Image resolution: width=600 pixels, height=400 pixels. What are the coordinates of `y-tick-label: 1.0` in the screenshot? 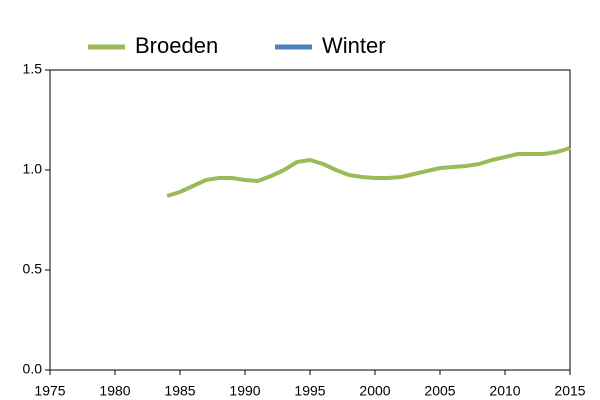 It's located at (33, 169).